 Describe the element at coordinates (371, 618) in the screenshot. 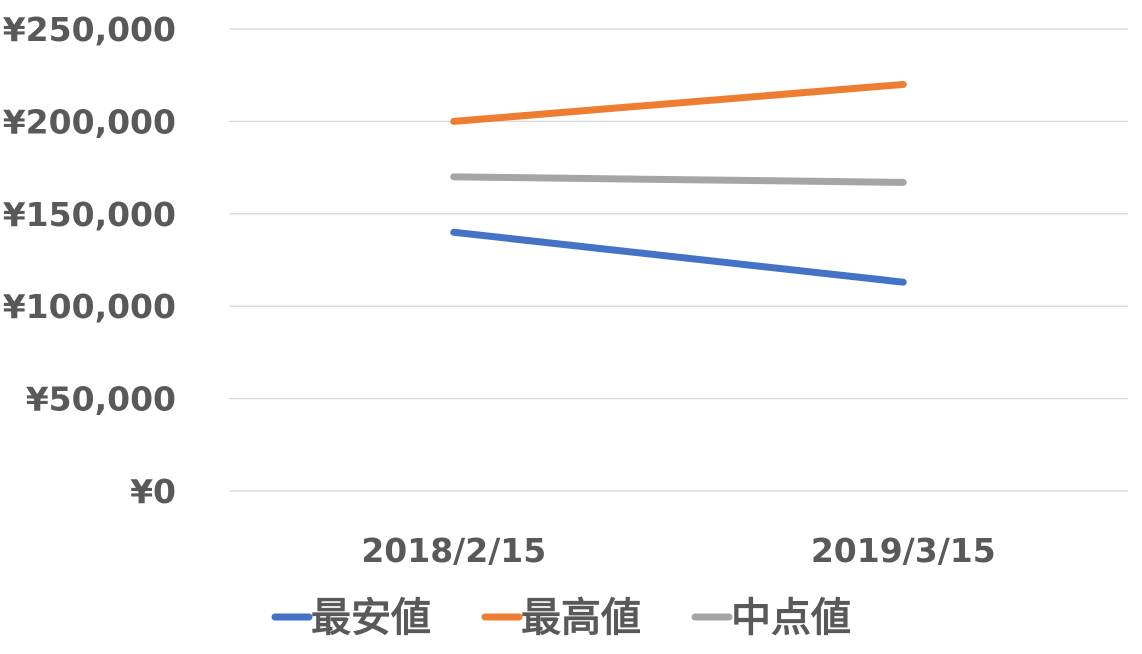

I see `legend-label: 最安値` at that location.